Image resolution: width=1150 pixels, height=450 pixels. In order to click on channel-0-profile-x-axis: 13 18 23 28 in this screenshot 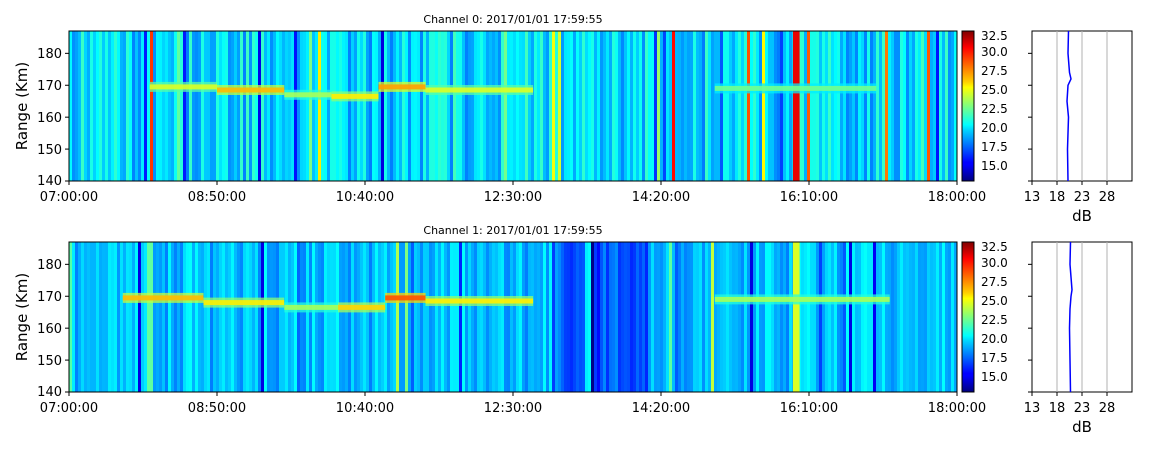, I will do `click(1070, 197)`.